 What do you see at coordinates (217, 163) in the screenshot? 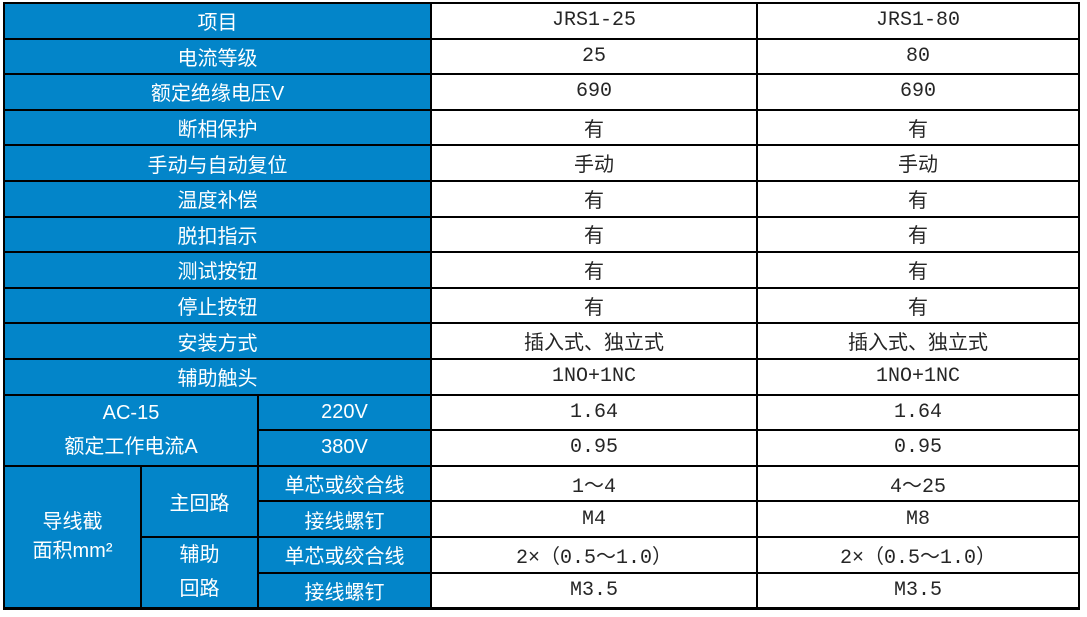
I see `row-label-cell: 手动与自动复位` at bounding box center [217, 163].